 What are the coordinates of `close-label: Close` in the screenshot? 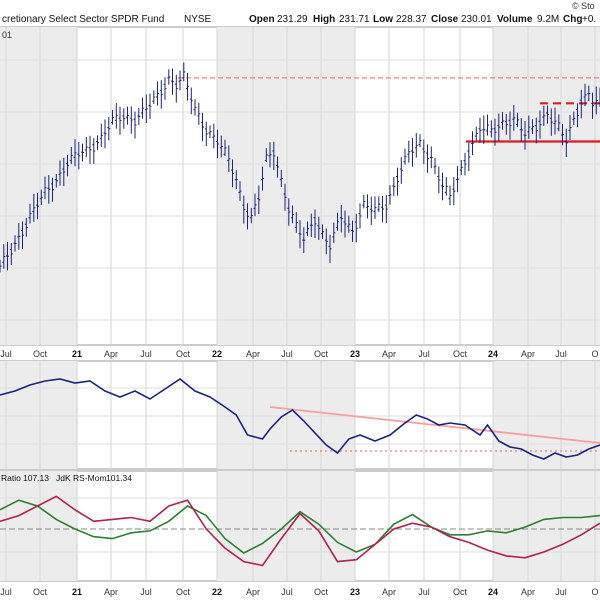 It's located at (445, 19).